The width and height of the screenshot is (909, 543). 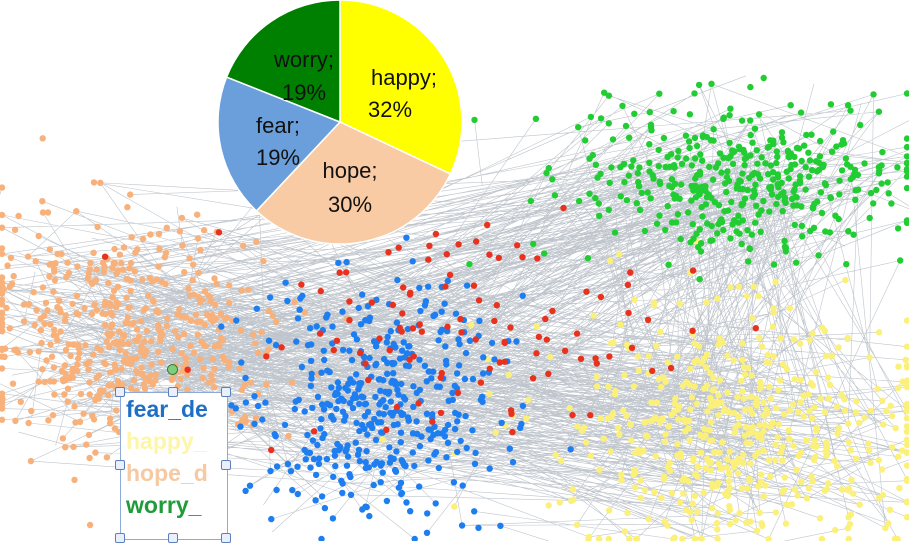 What do you see at coordinates (226, 465) in the screenshot?
I see `resize-handle-mid-right` at bounding box center [226, 465].